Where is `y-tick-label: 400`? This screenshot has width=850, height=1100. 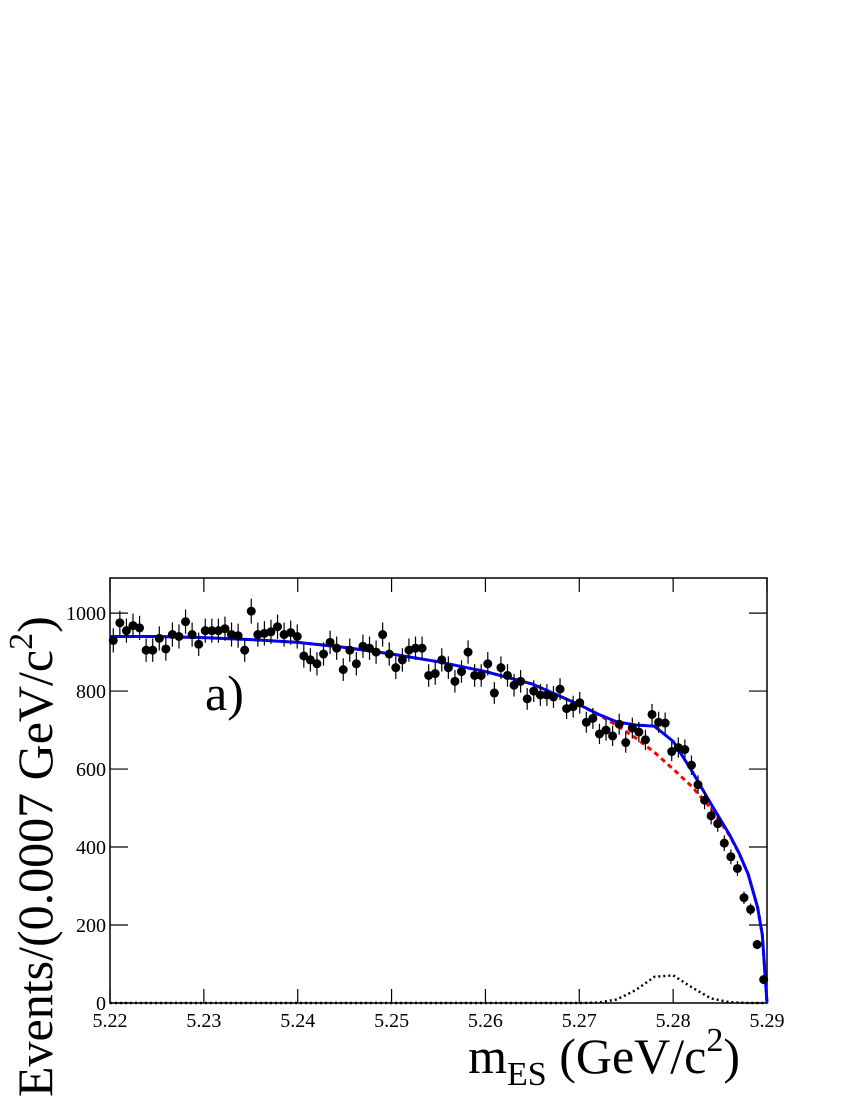
y-tick-label: 400 is located at coordinates (91, 848).